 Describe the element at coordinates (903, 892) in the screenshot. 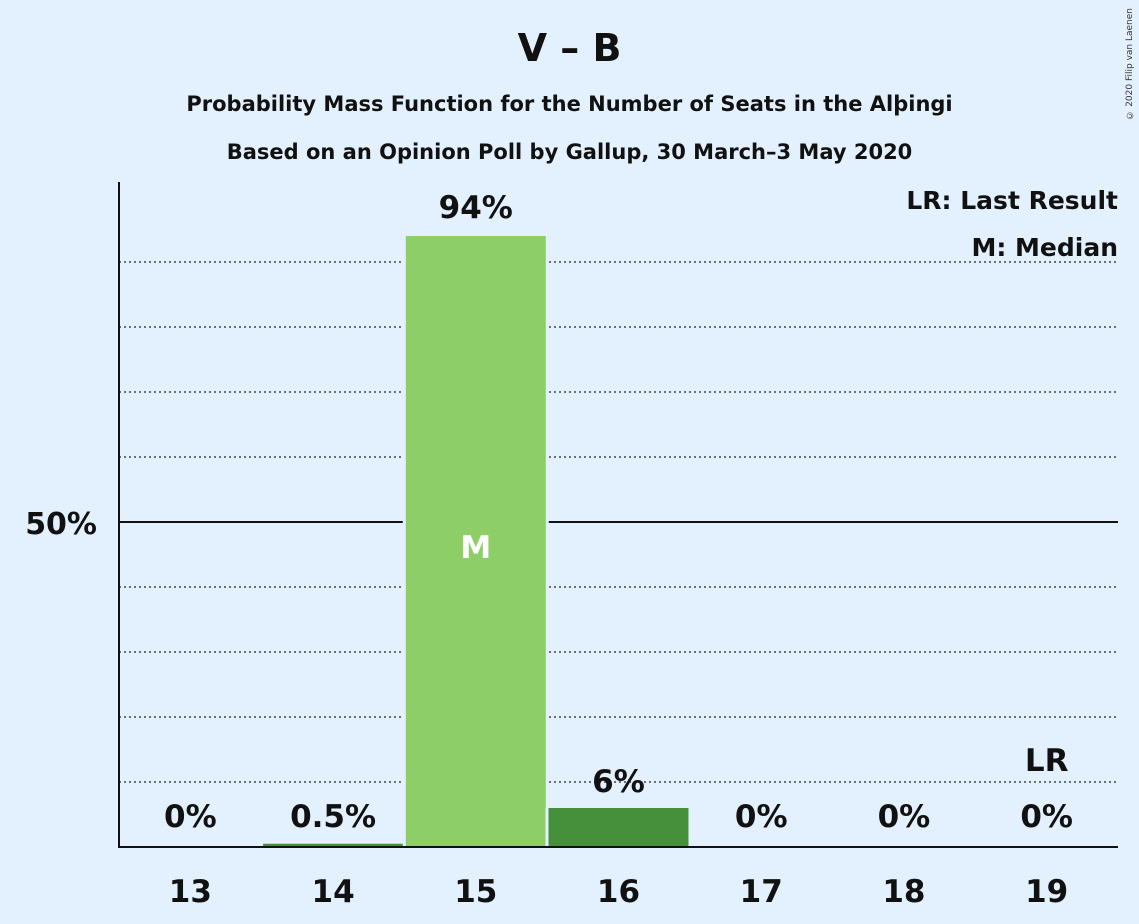

I see `x-tick-label: 18` at that location.